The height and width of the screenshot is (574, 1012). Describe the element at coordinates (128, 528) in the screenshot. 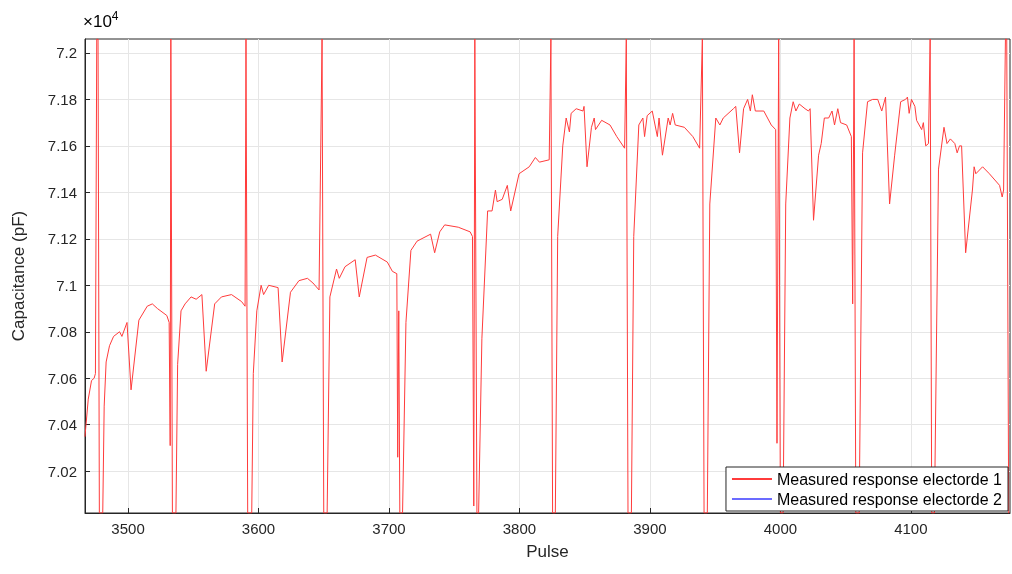

I see `x-tick-label: 3500` at that location.